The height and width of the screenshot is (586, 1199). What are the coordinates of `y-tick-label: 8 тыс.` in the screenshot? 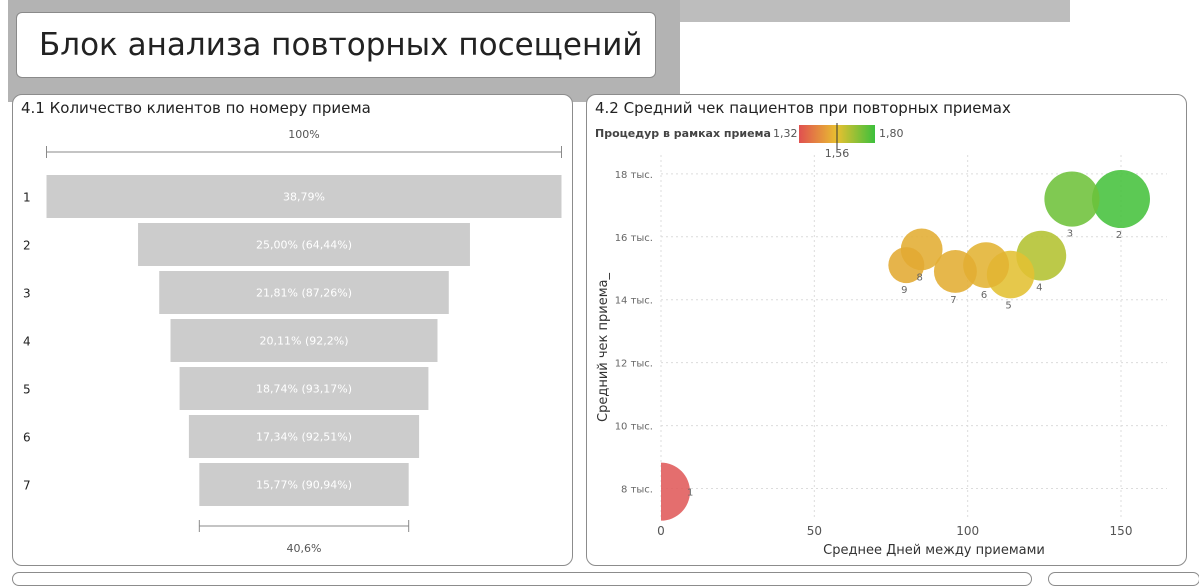 It's located at (637, 490).